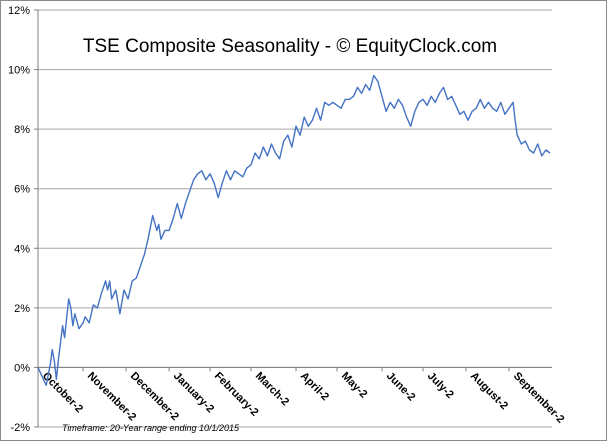 The width and height of the screenshot is (609, 443). What do you see at coordinates (62, 392) in the screenshot?
I see `x-tick-label: October-2` at bounding box center [62, 392].